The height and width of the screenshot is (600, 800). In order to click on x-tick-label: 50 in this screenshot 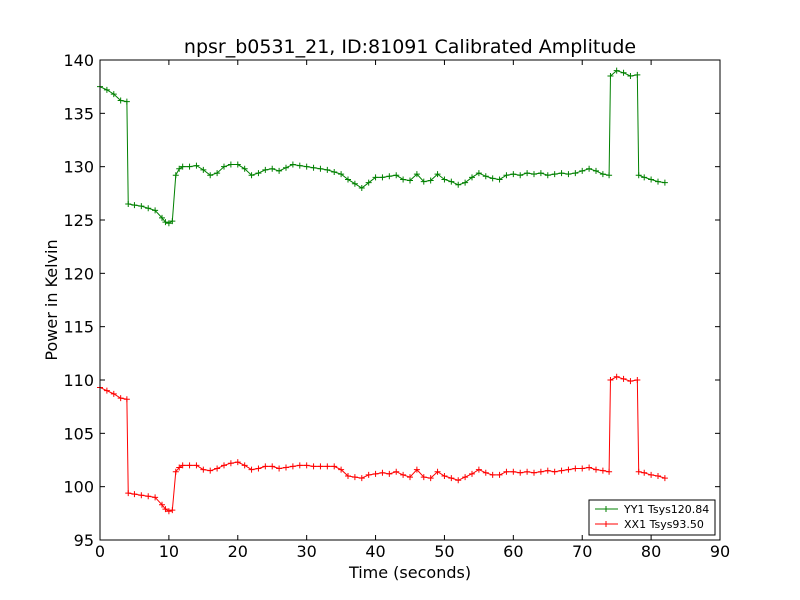, I will do `click(444, 551)`.